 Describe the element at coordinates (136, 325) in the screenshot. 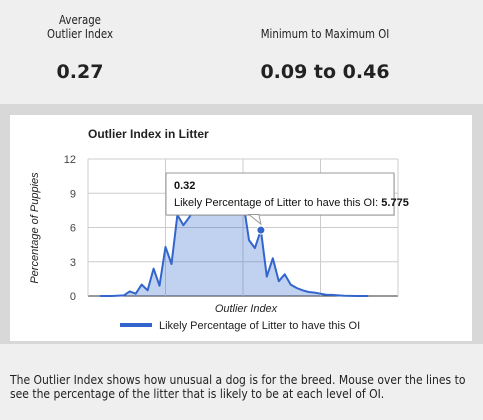

I see `legend-swatch` at that location.